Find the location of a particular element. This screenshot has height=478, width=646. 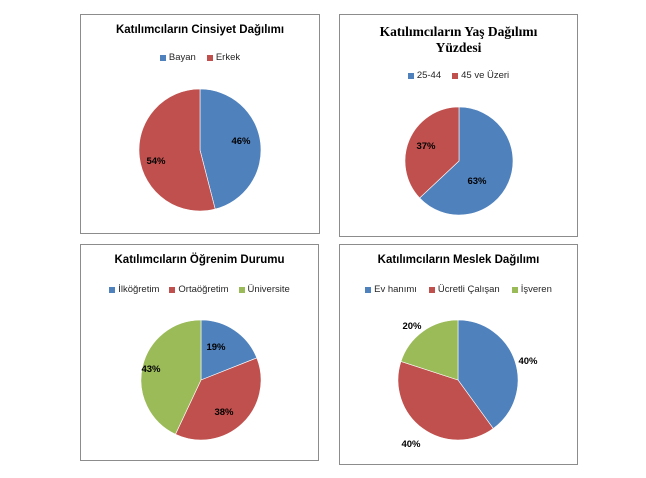

pie-chart-age: 63% 37% is located at coordinates (459, 161).